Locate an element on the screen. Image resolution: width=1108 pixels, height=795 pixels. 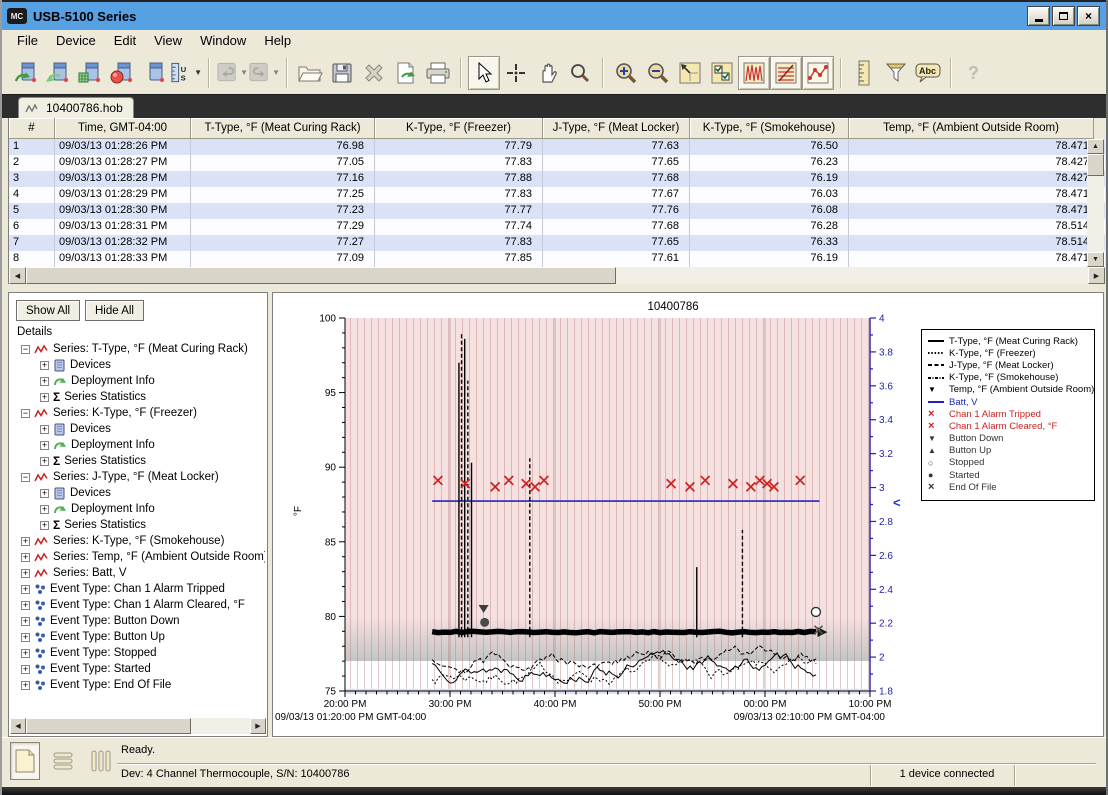
close-button: × is located at coordinates (1088, 16).